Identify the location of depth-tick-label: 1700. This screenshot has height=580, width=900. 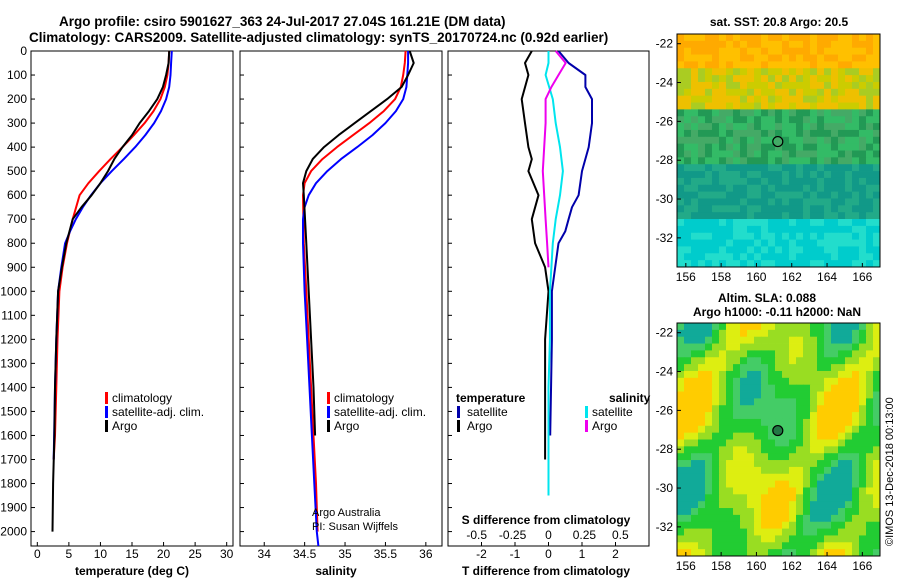
(13, 459).